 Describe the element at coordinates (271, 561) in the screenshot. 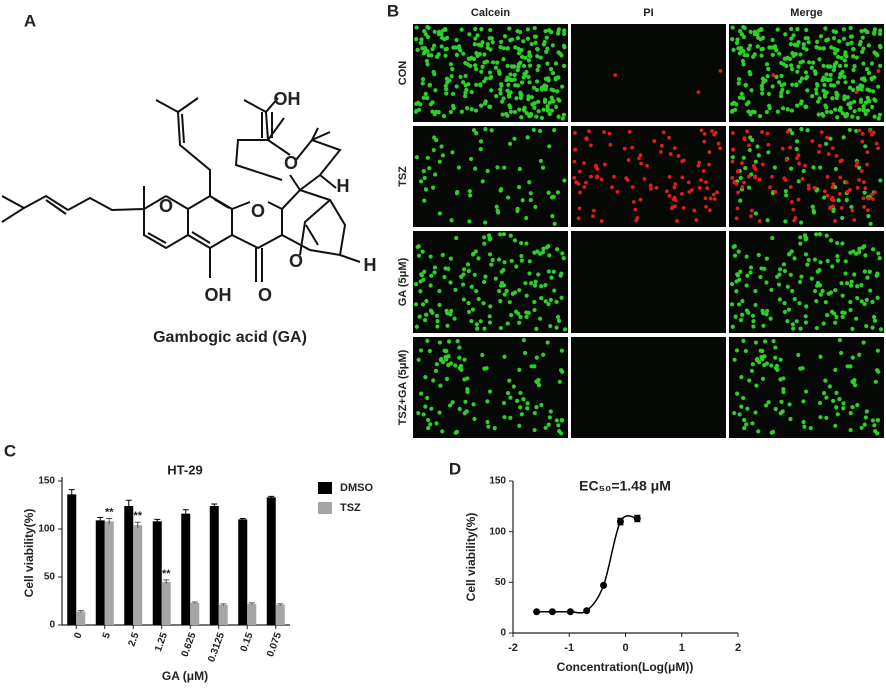

I see `bar` at that location.